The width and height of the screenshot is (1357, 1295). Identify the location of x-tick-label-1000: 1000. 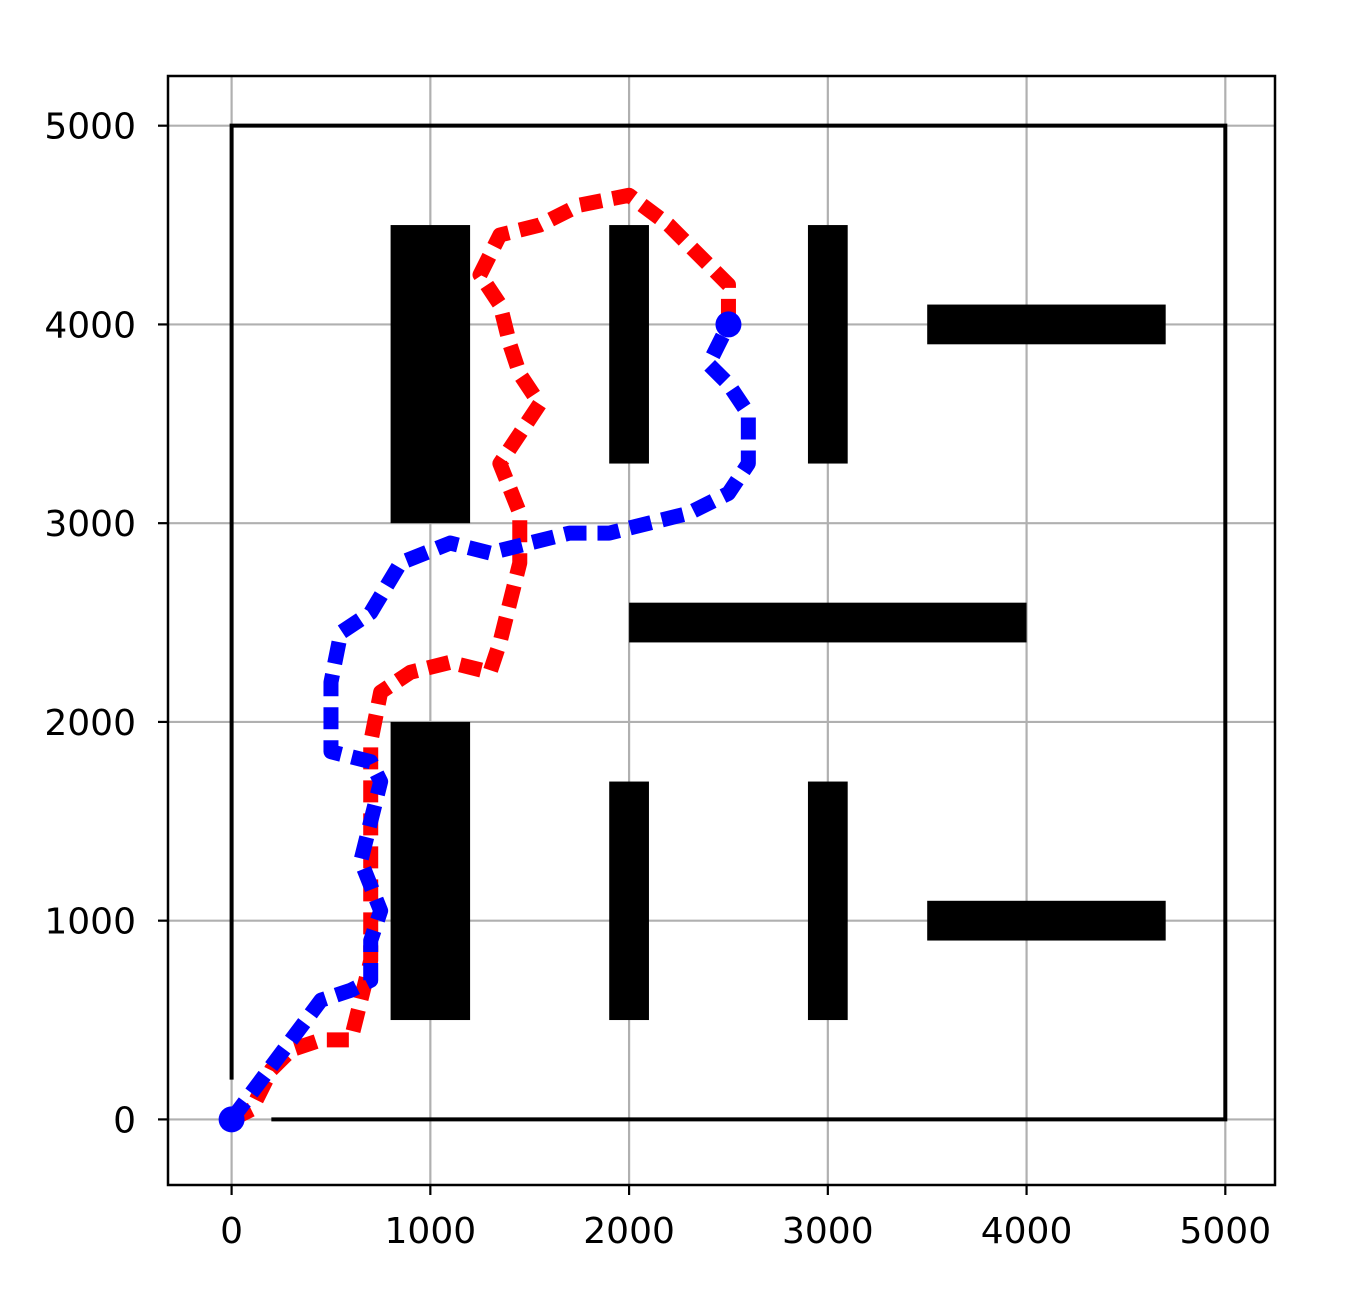
(431, 1231).